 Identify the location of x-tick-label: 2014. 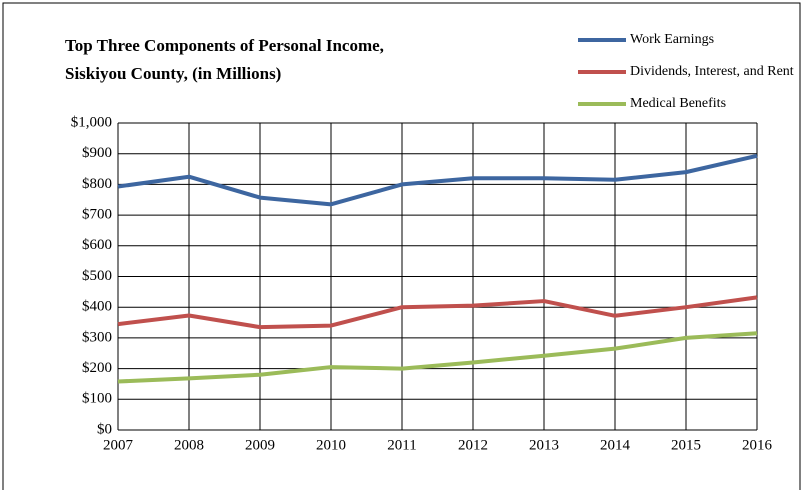
(615, 445).